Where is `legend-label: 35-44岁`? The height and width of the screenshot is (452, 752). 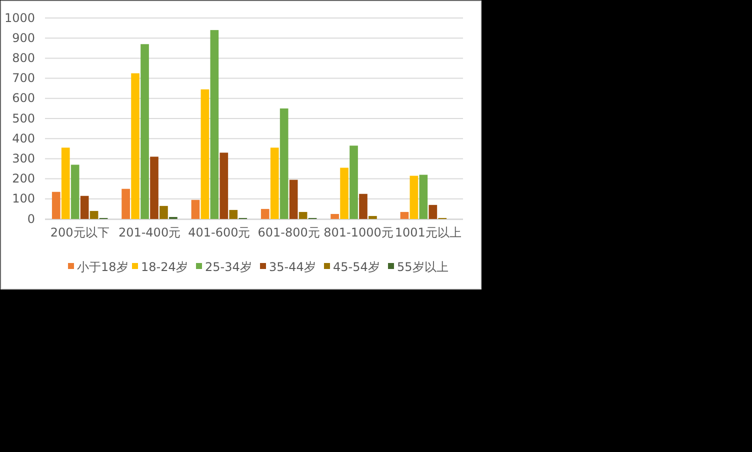 legend-label: 35-44岁 is located at coordinates (292, 267).